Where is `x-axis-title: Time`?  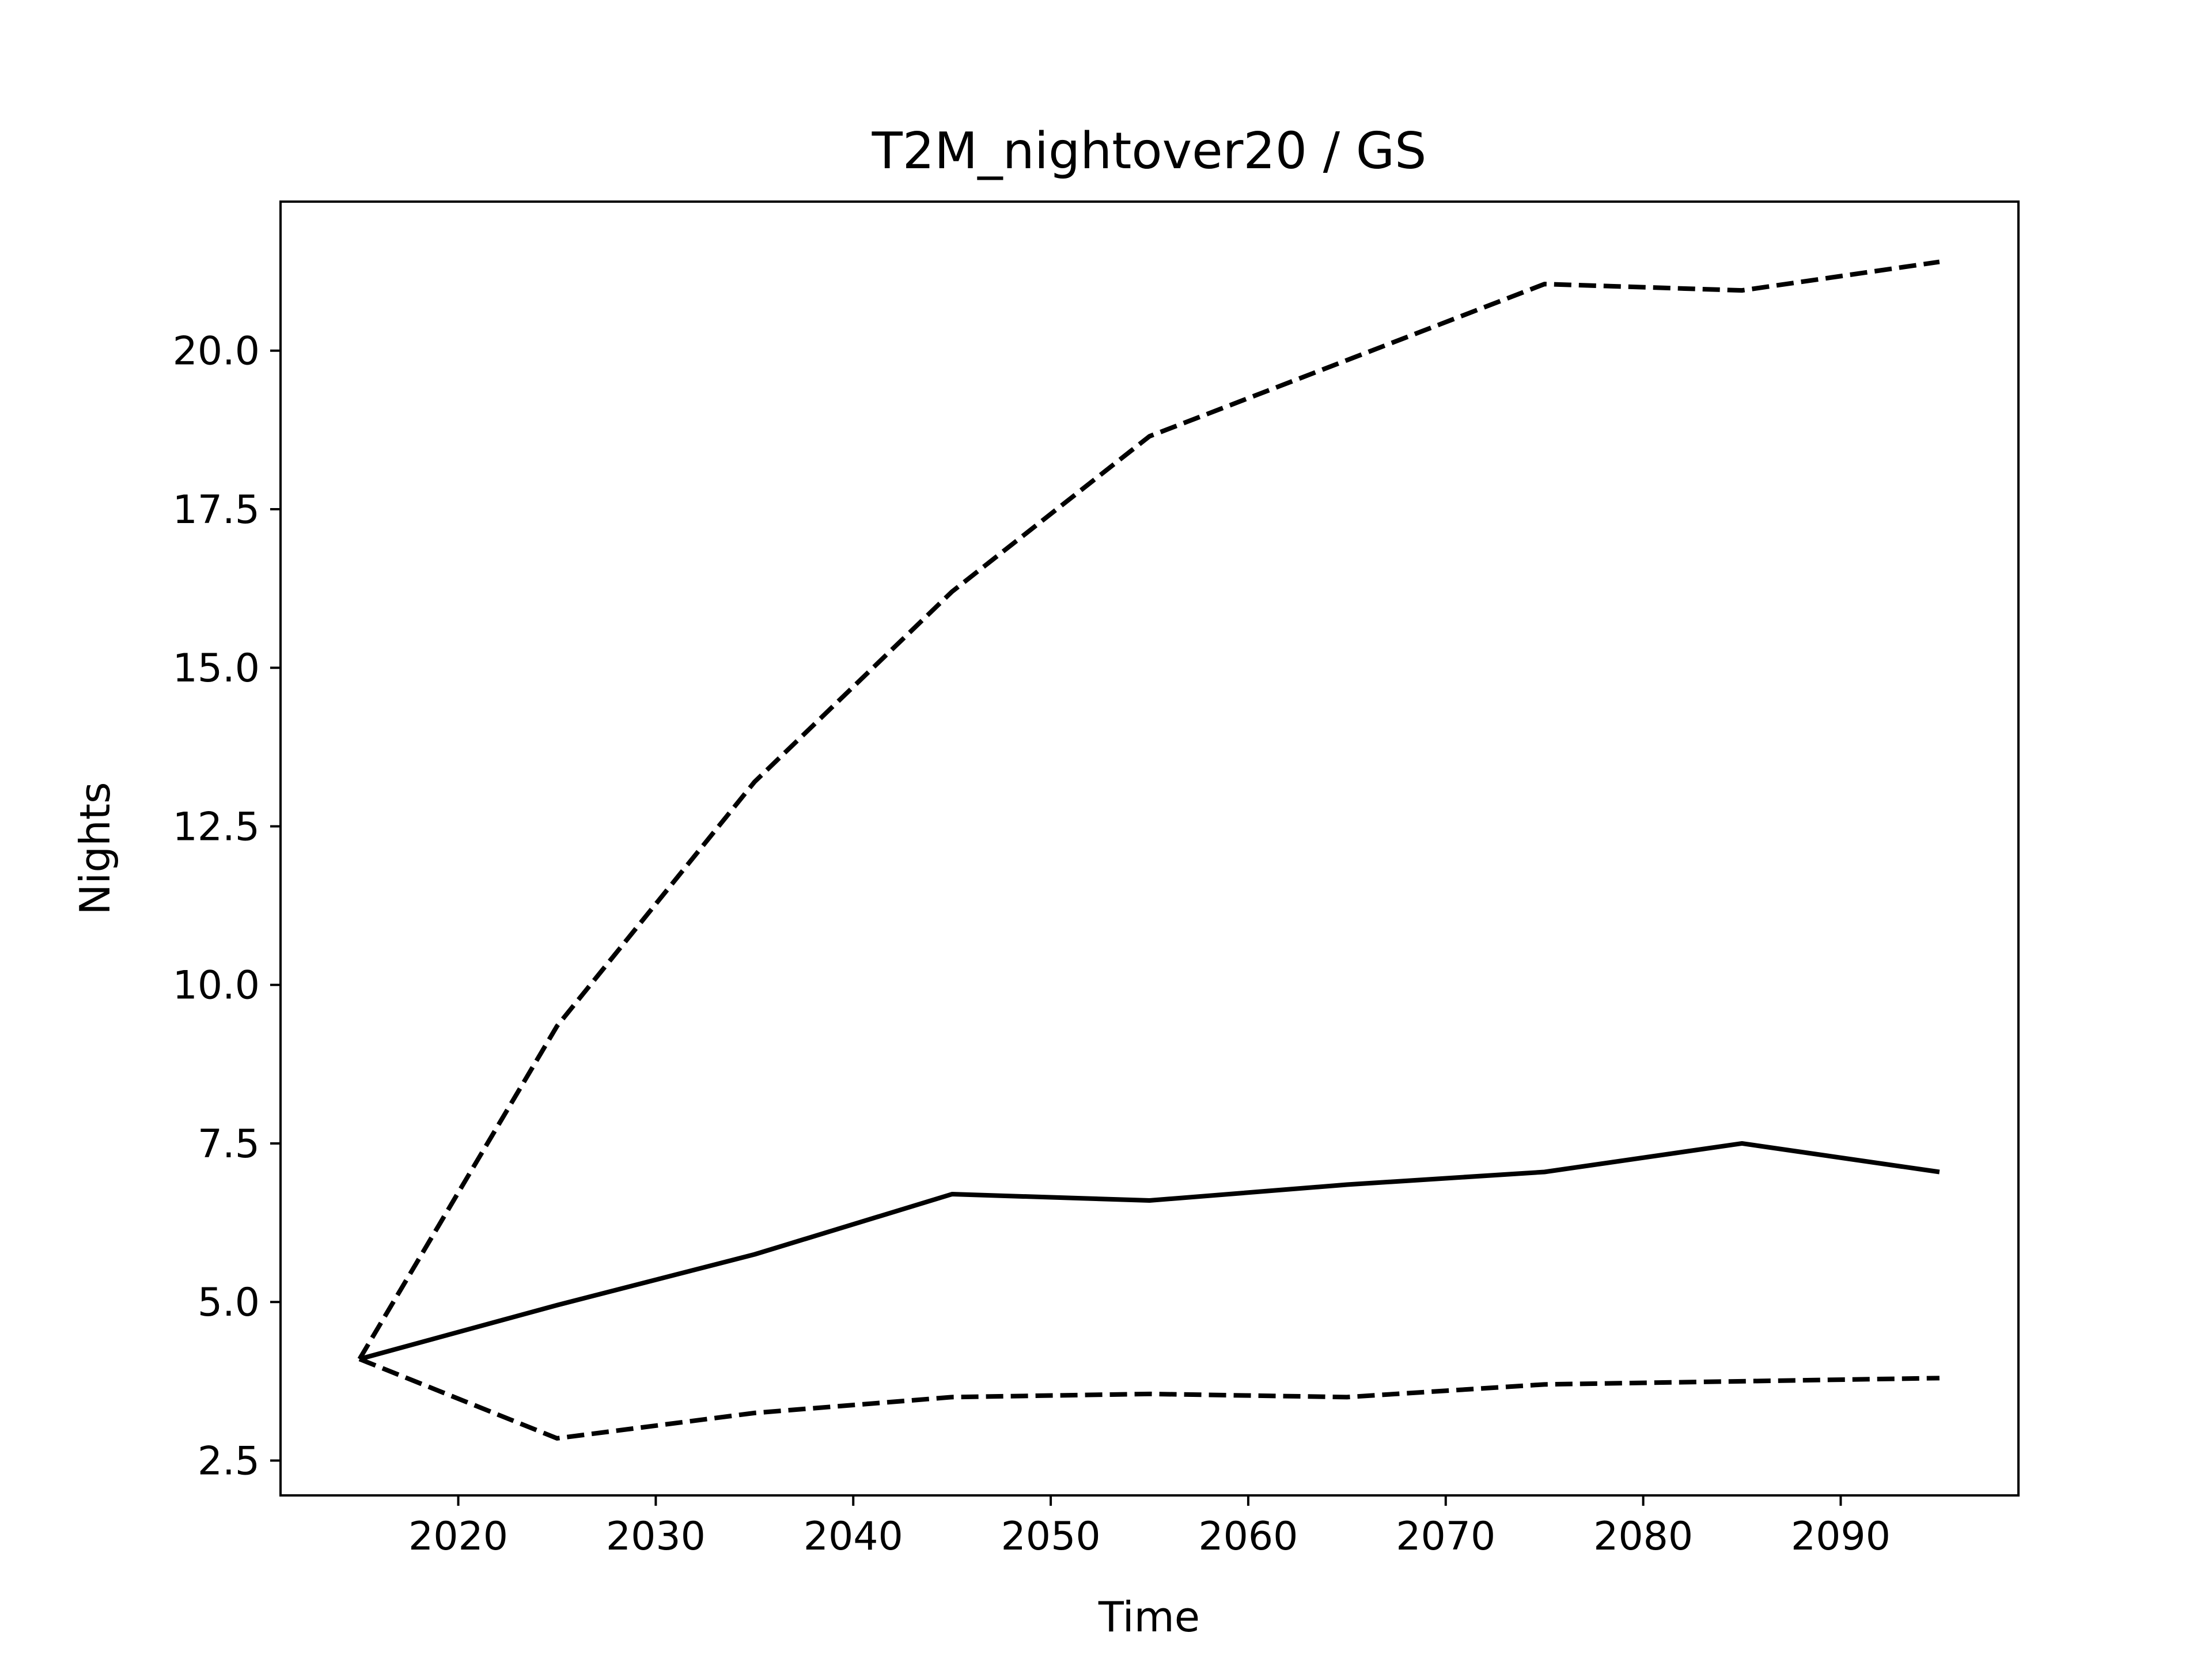 x-axis-title: Time is located at coordinates (1149, 1617).